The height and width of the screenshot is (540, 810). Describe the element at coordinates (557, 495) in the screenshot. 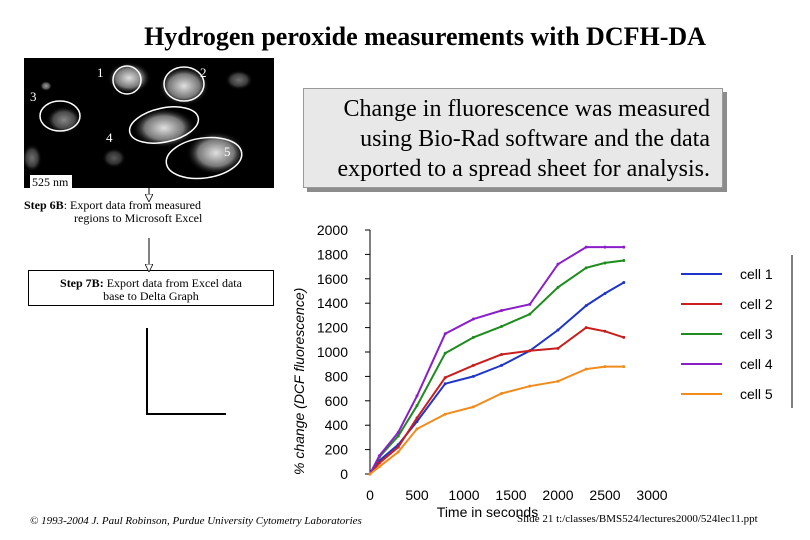

I see `x-tick-label: 2000` at that location.